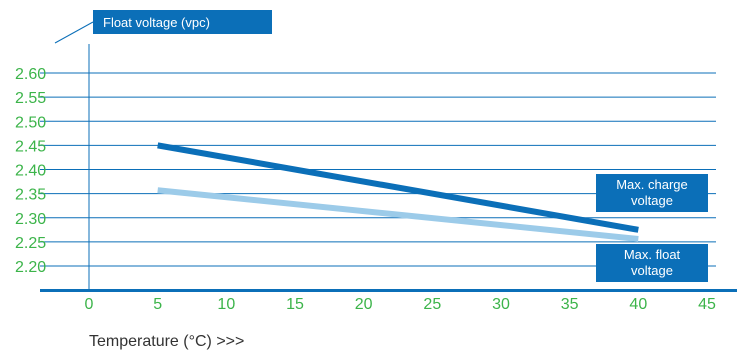 The image size is (737, 354). Describe the element at coordinates (652, 184) in the screenshot. I see `series-label-text: Max. charge` at that location.